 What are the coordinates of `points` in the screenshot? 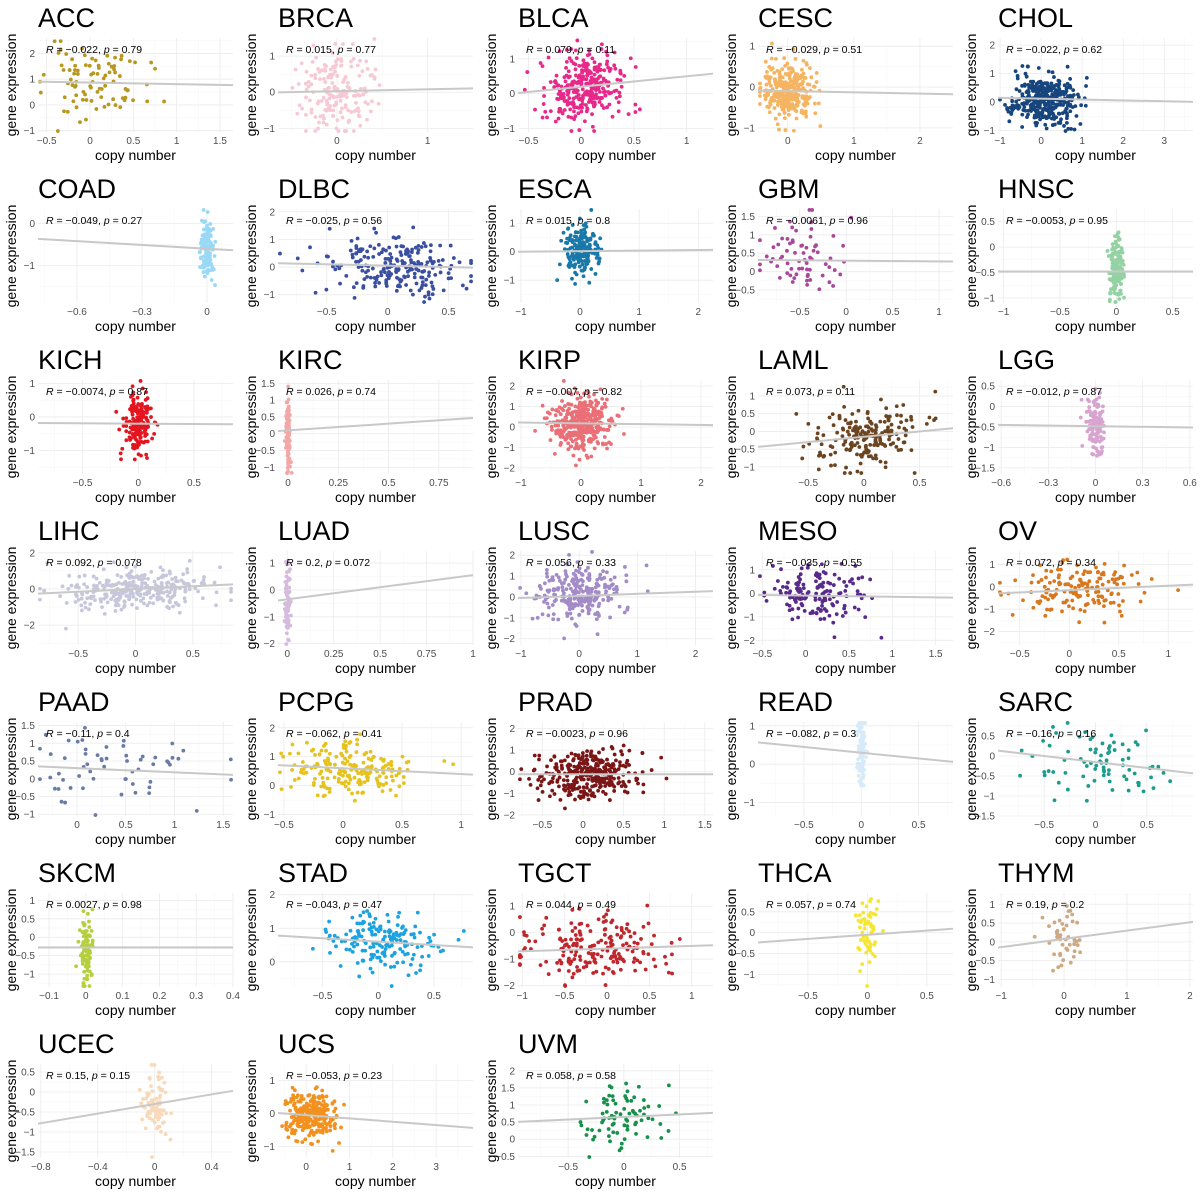 It's located at (1092, 422).